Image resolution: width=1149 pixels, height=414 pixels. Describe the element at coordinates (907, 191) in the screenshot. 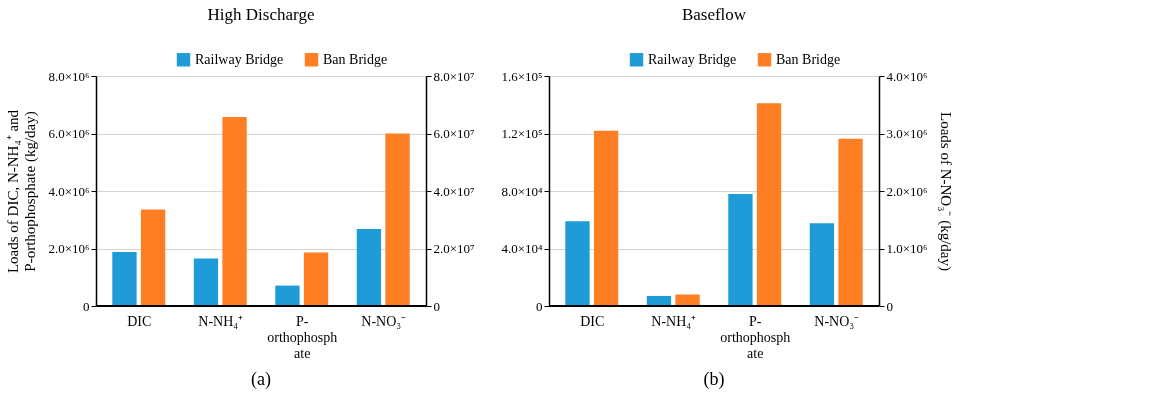

I see `y2-tick-label: 2.0×10⁶` at that location.